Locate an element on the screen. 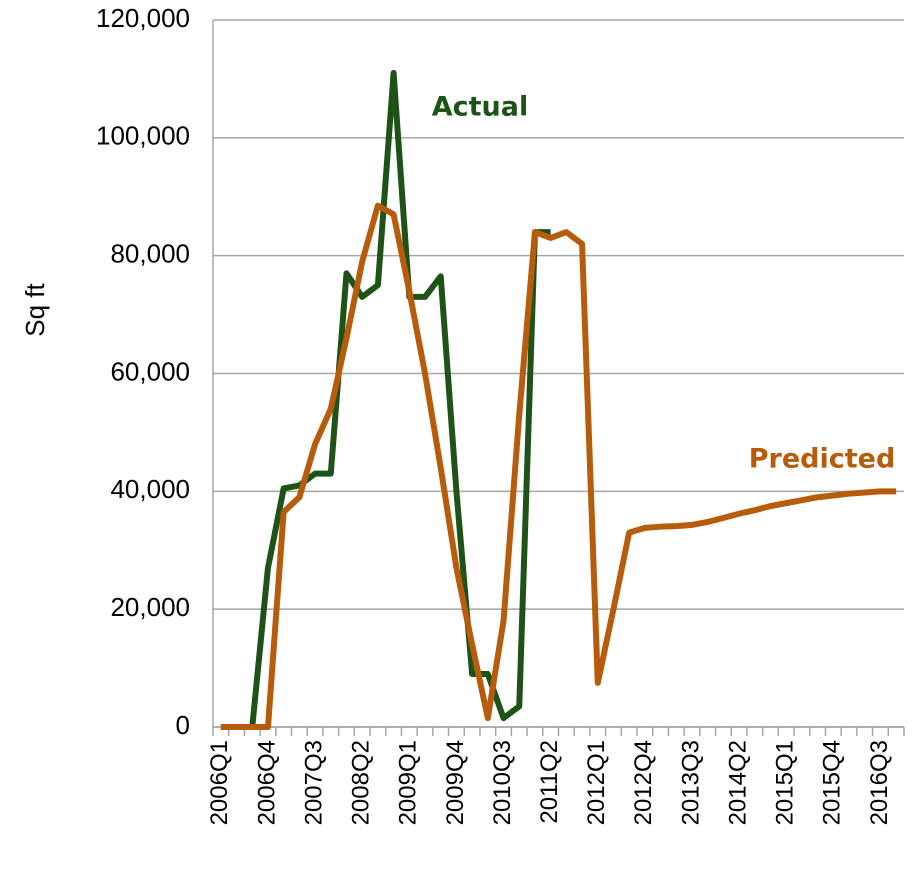  y-tick-label: 120,000 is located at coordinates (143, 18).